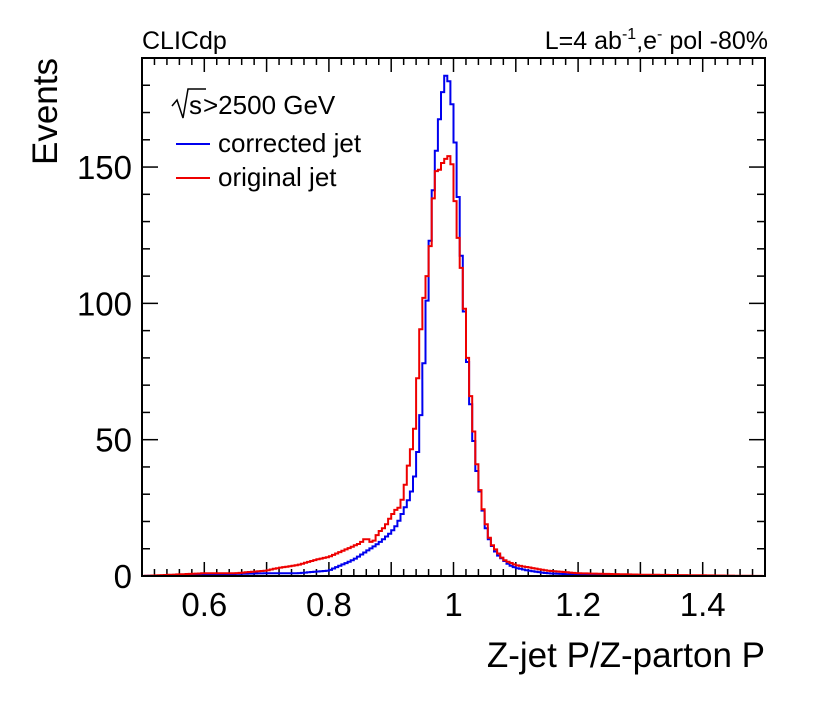 This screenshot has width=830, height=703. What do you see at coordinates (104, 303) in the screenshot?
I see `y-tick-label: 100` at bounding box center [104, 303].